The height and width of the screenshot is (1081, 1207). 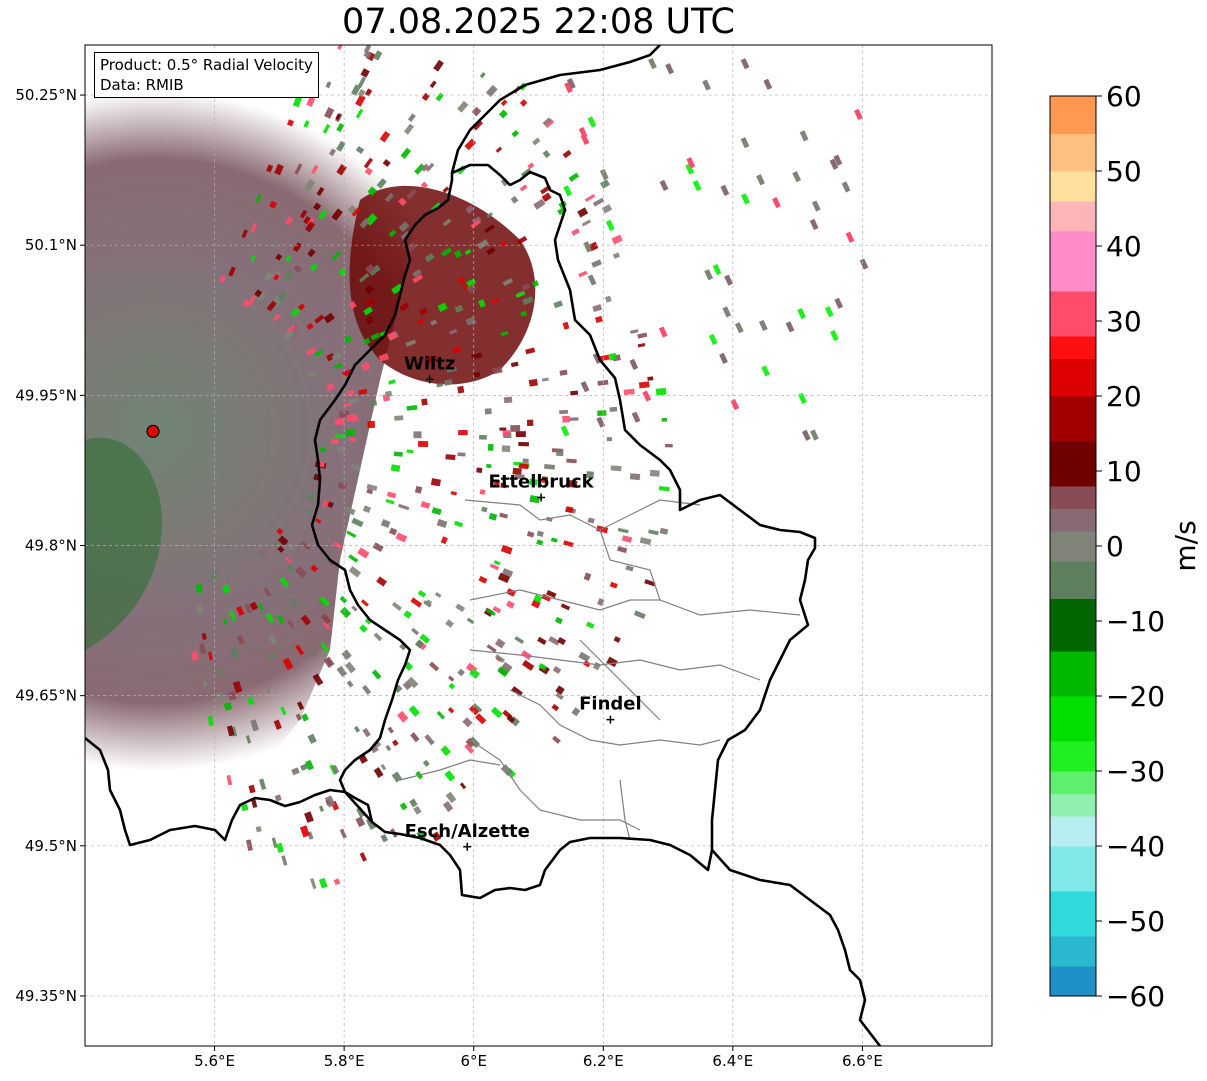 What do you see at coordinates (1185, 545) in the screenshot?
I see `colorbar-label: m/s` at bounding box center [1185, 545].